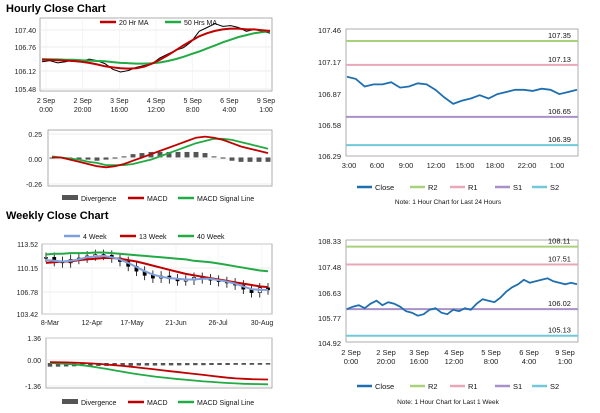  What do you see at coordinates (28, 293) in the screenshot?
I see `y-tick-label: 106.78` at bounding box center [28, 293].